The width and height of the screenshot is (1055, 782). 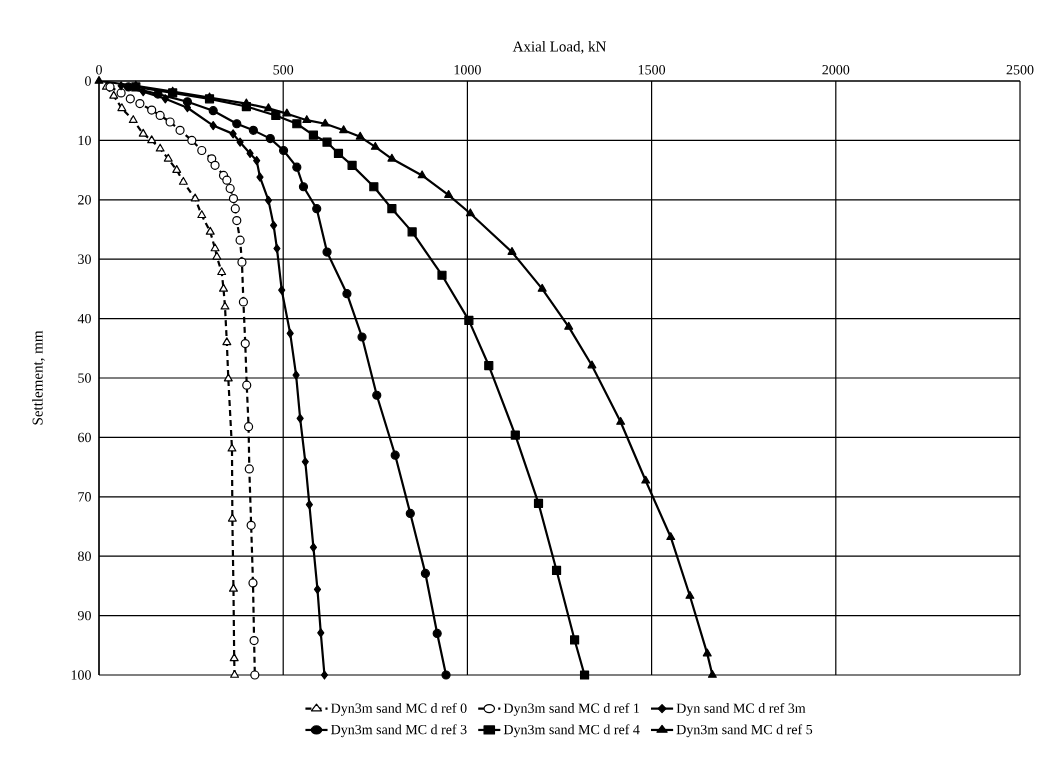 I want to click on x-tick-label: 1500, so click(x=652, y=70).